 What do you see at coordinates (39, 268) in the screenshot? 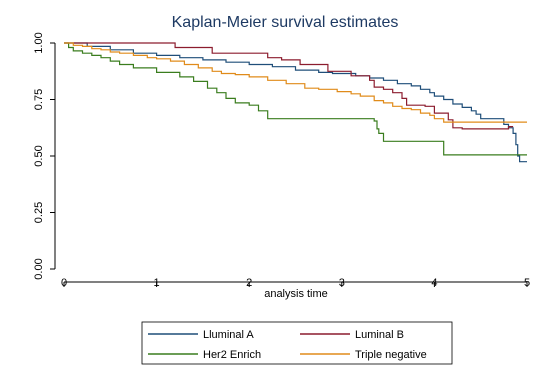
I see `y-tick-label: 0.00` at bounding box center [39, 268].